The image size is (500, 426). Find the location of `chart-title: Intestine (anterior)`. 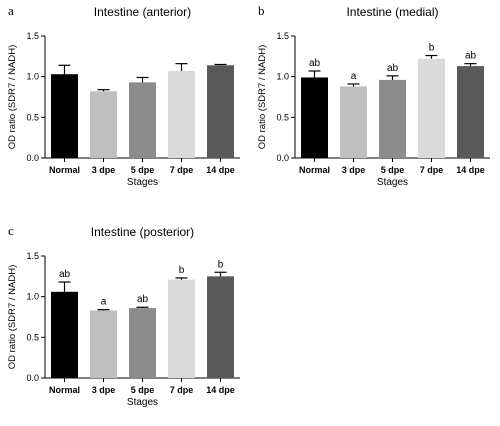

chart-title: Intestine (anterior) is located at coordinates (142, 12).